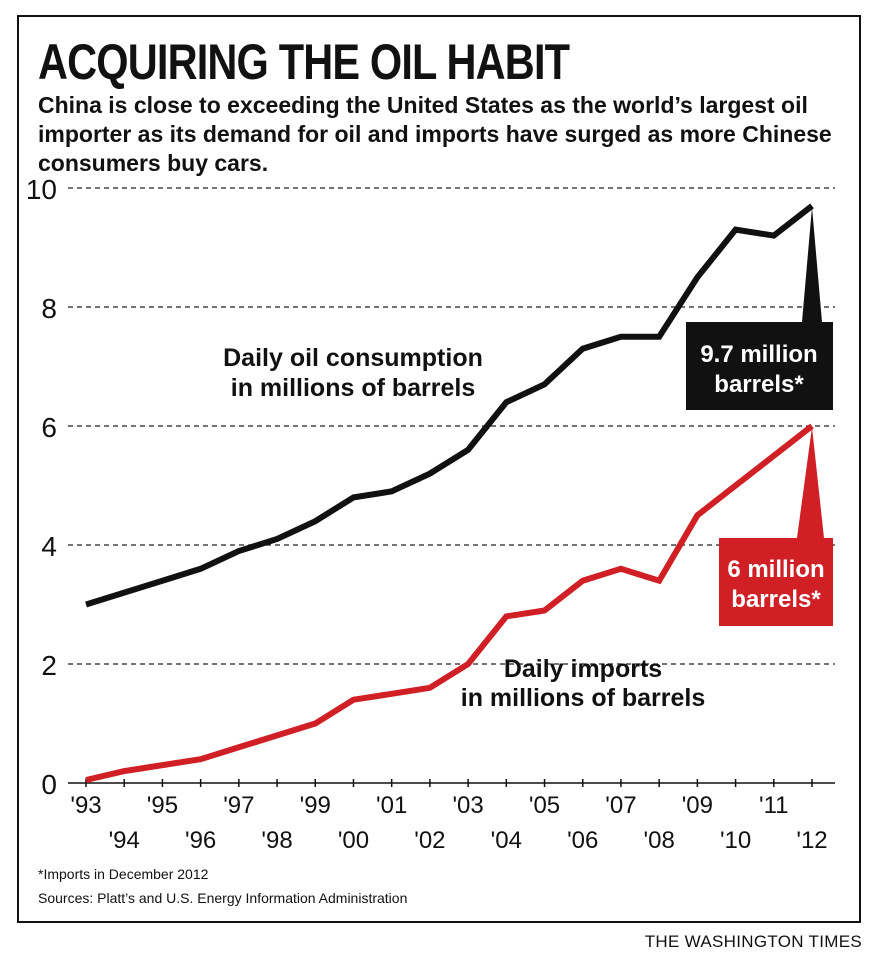 The width and height of the screenshot is (878, 974). I want to click on x-tick-label: '10, so click(735, 840).